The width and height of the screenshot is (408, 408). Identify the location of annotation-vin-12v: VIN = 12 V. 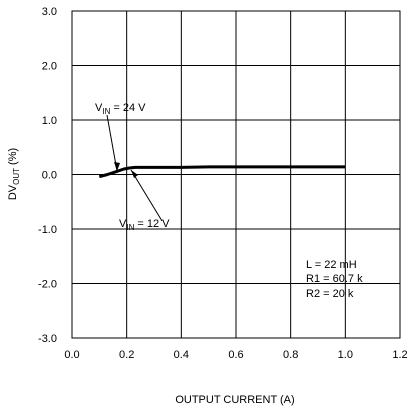
(144, 225).